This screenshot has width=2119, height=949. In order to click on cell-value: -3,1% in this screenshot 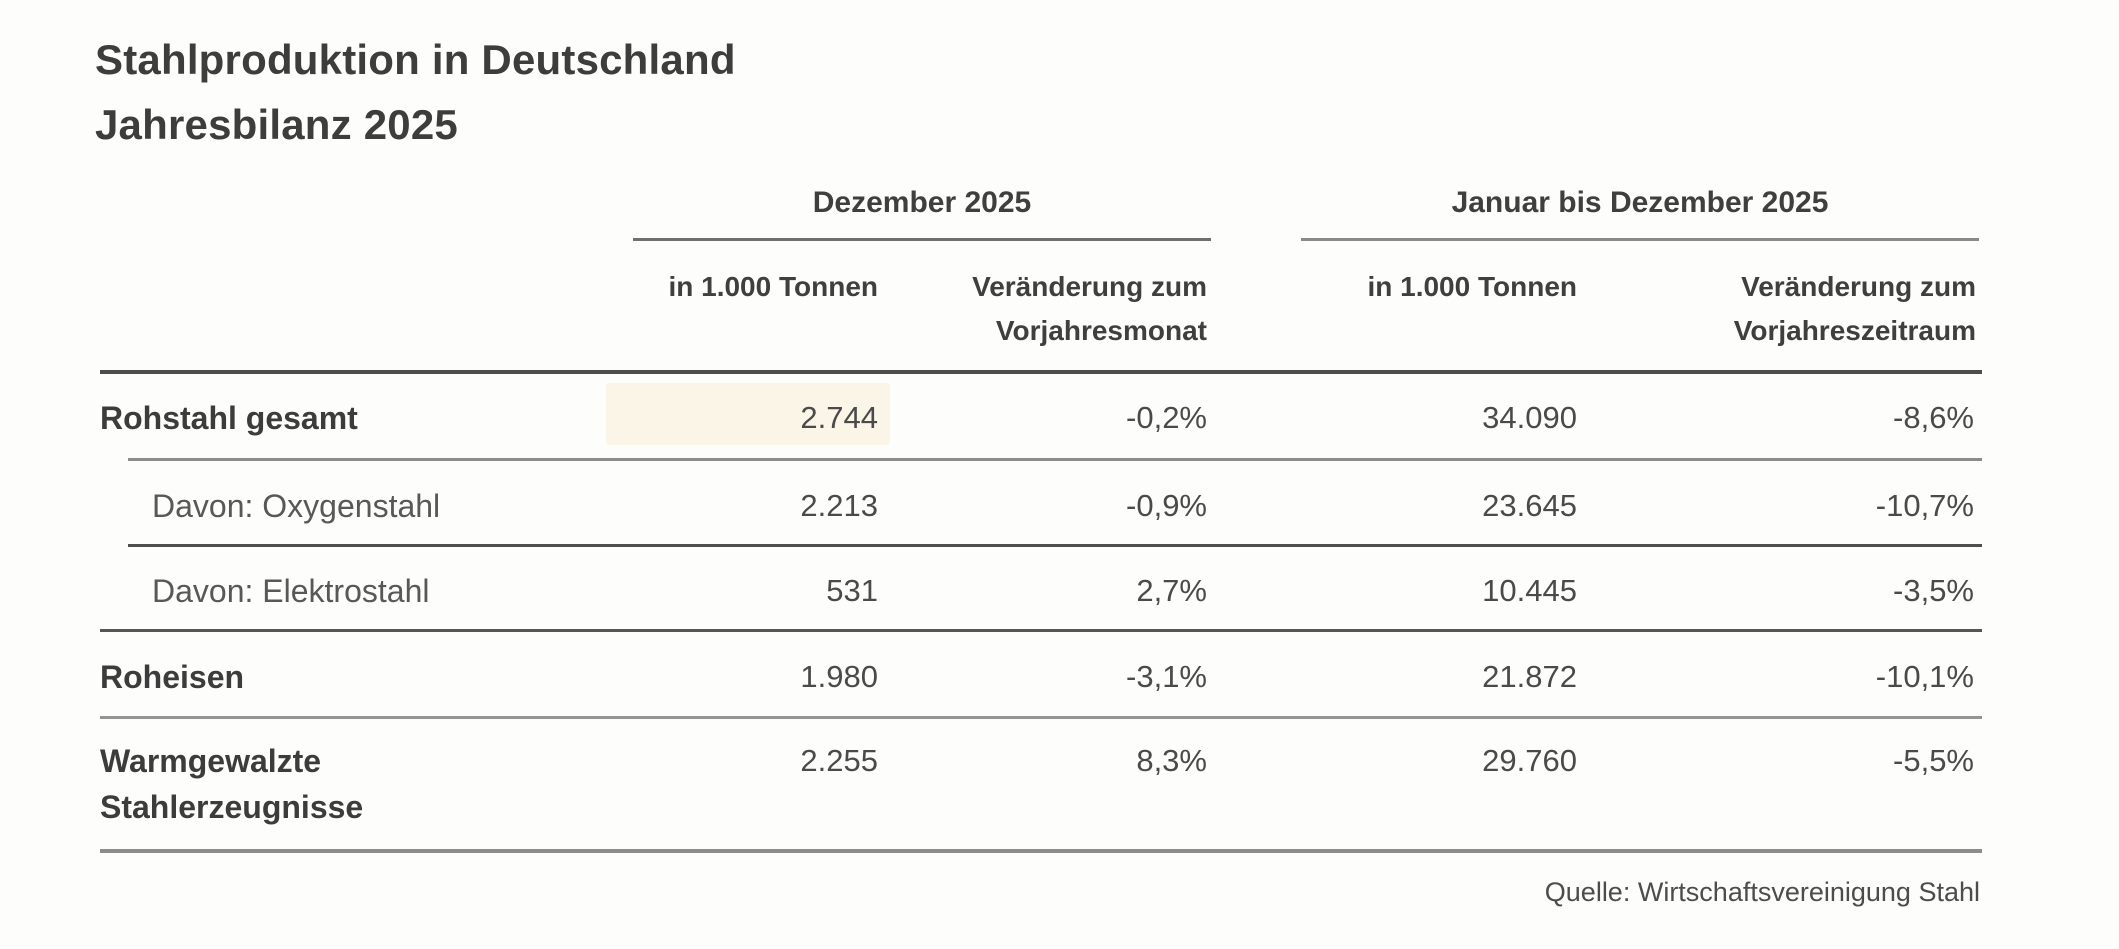, I will do `click(1166, 676)`.